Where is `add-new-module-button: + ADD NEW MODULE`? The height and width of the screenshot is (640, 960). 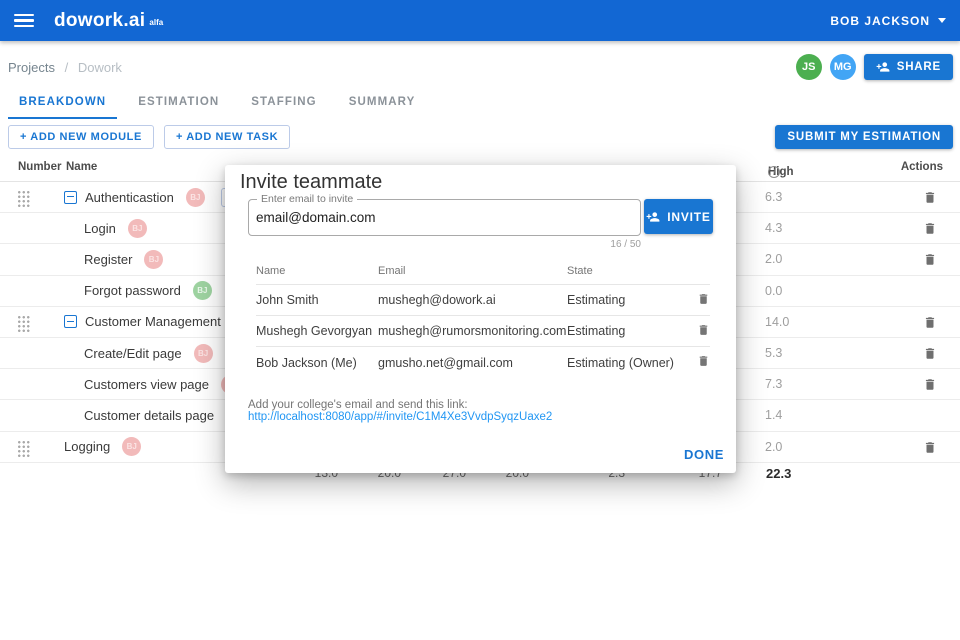 add-new-module-button: + ADD NEW MODULE is located at coordinates (81, 137).